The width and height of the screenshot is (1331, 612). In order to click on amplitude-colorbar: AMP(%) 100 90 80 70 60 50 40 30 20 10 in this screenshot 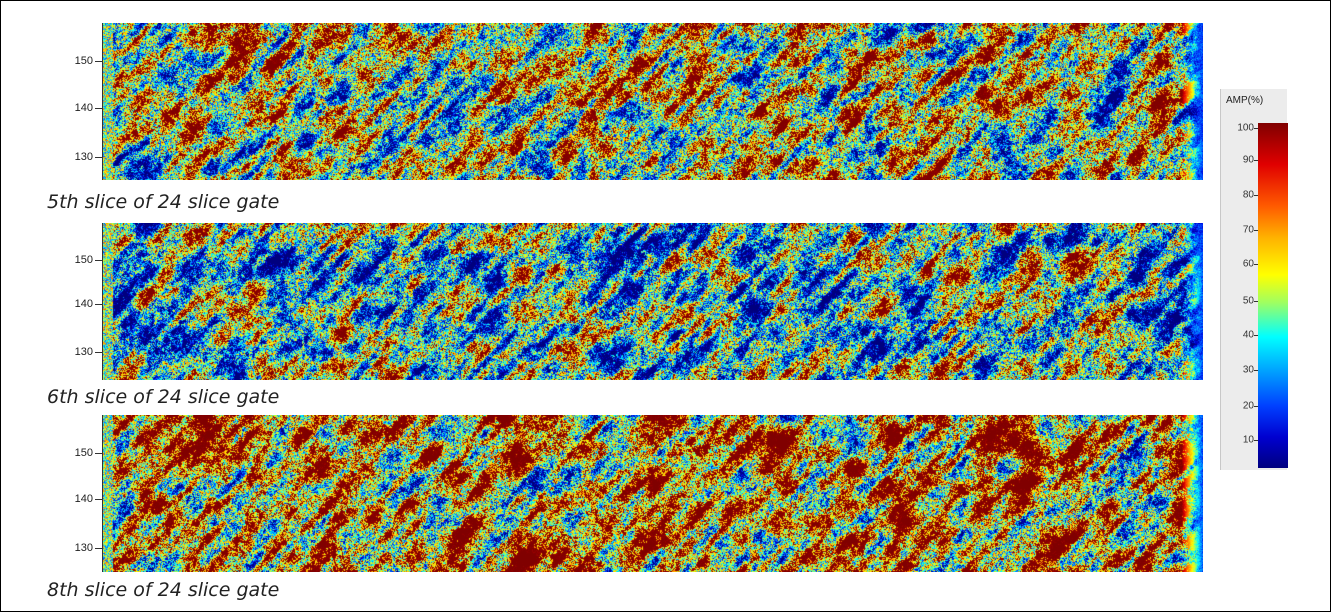, I will do `click(1254, 279)`.